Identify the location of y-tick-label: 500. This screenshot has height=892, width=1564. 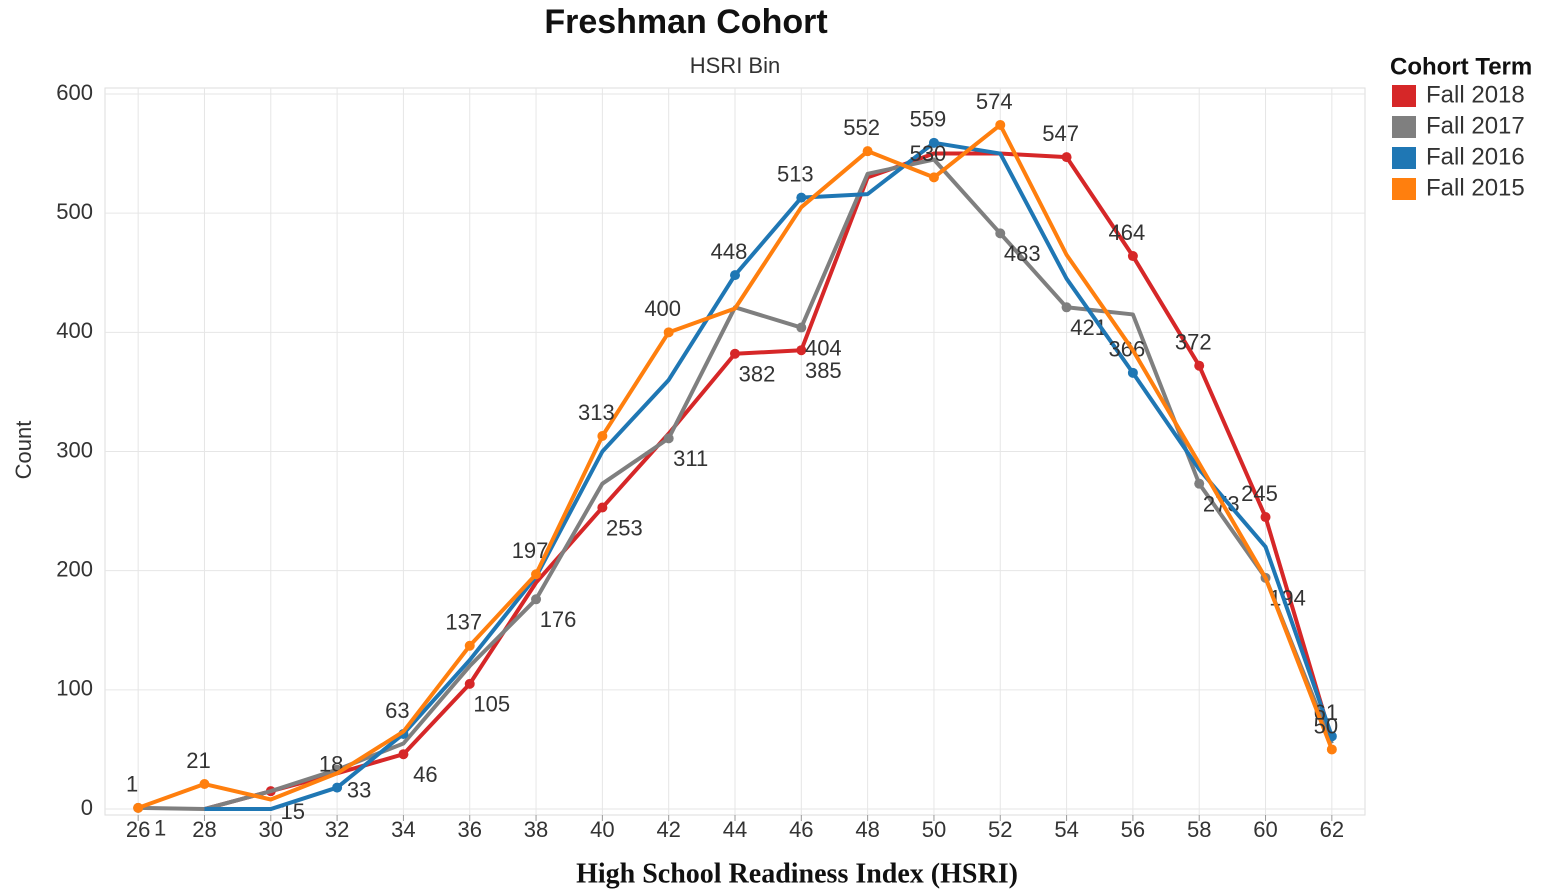
(74, 211).